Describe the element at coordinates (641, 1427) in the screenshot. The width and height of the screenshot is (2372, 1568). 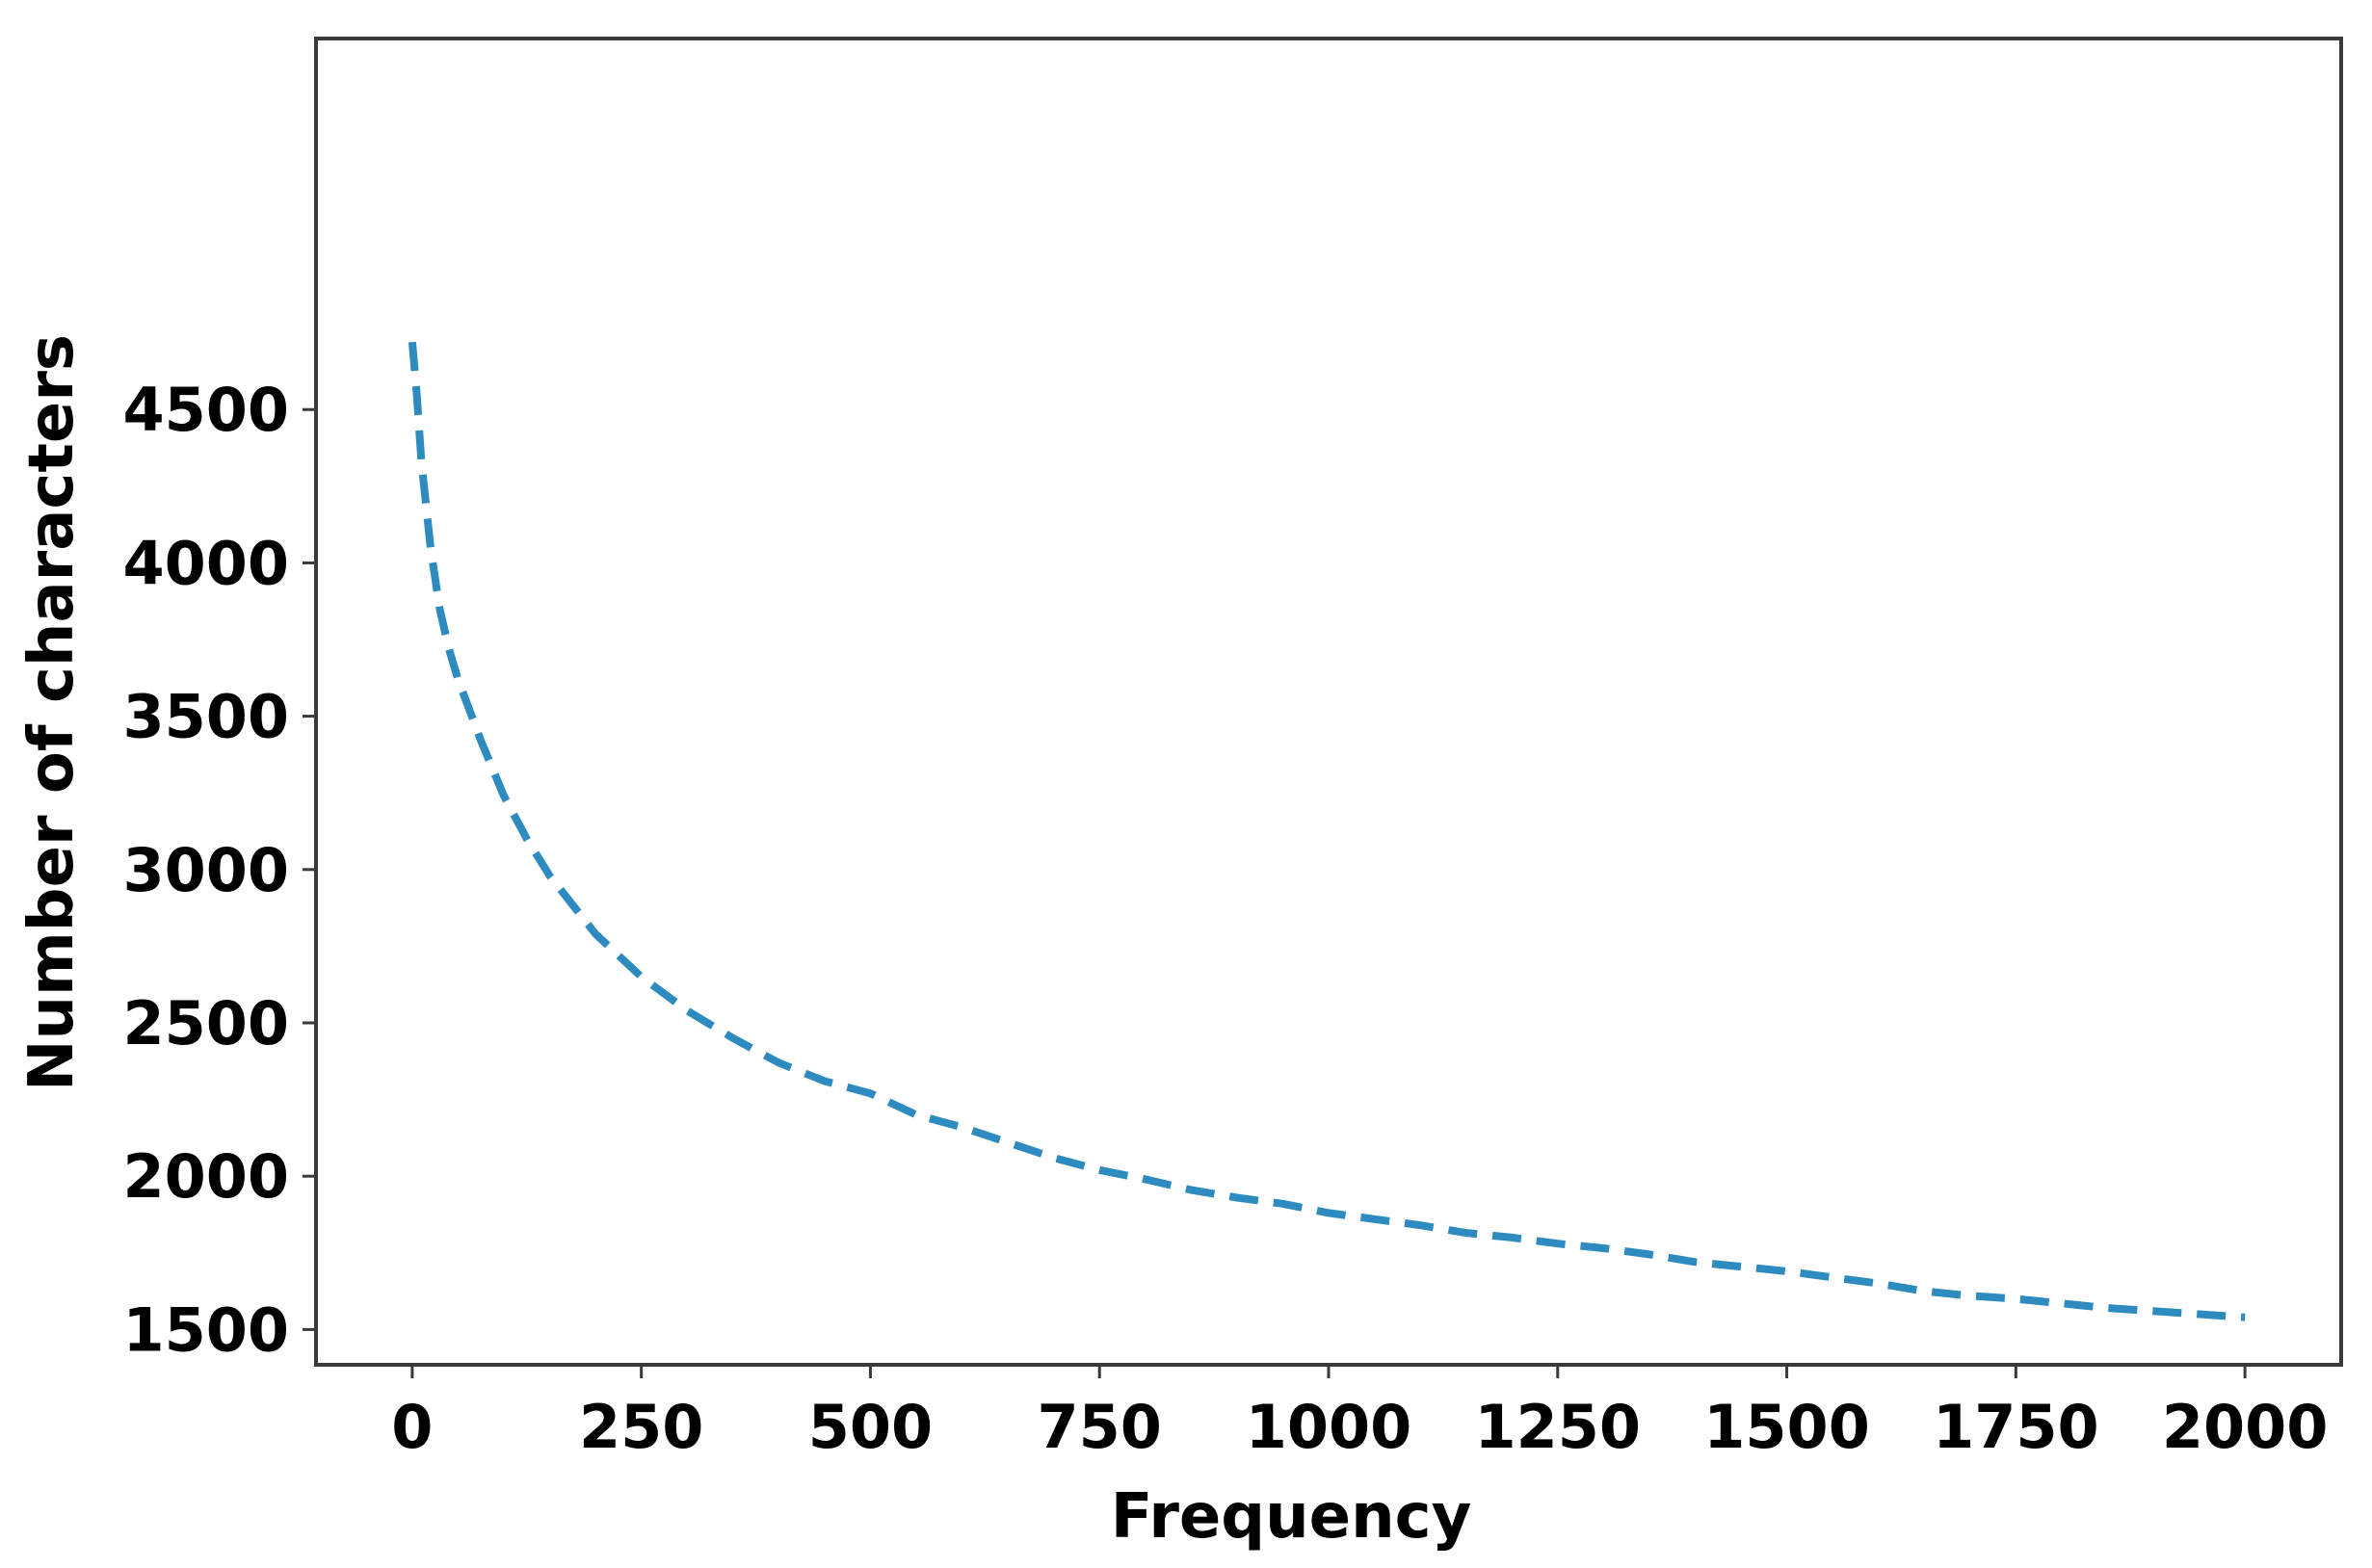
I see `x-tick-label: 250` at that location.